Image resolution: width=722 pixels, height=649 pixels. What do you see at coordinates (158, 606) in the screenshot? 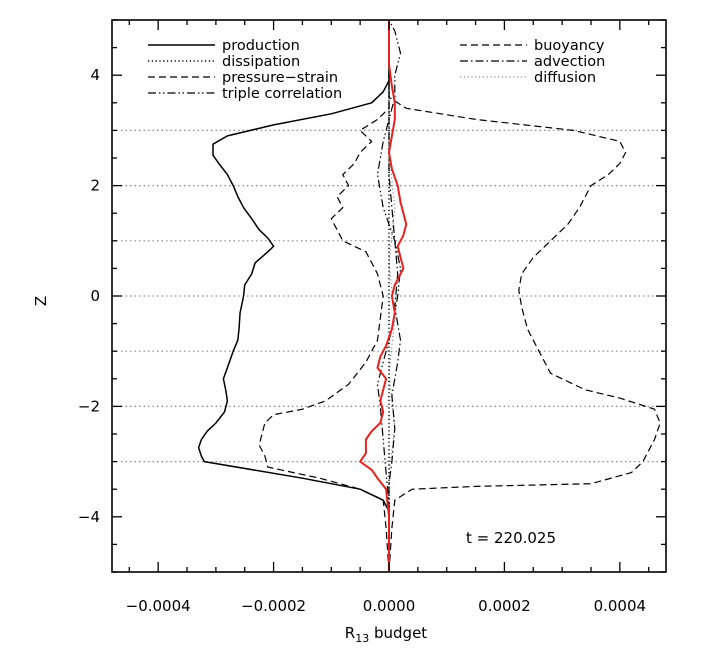
I see `x-tick-label-0: −0.0004` at bounding box center [158, 606].